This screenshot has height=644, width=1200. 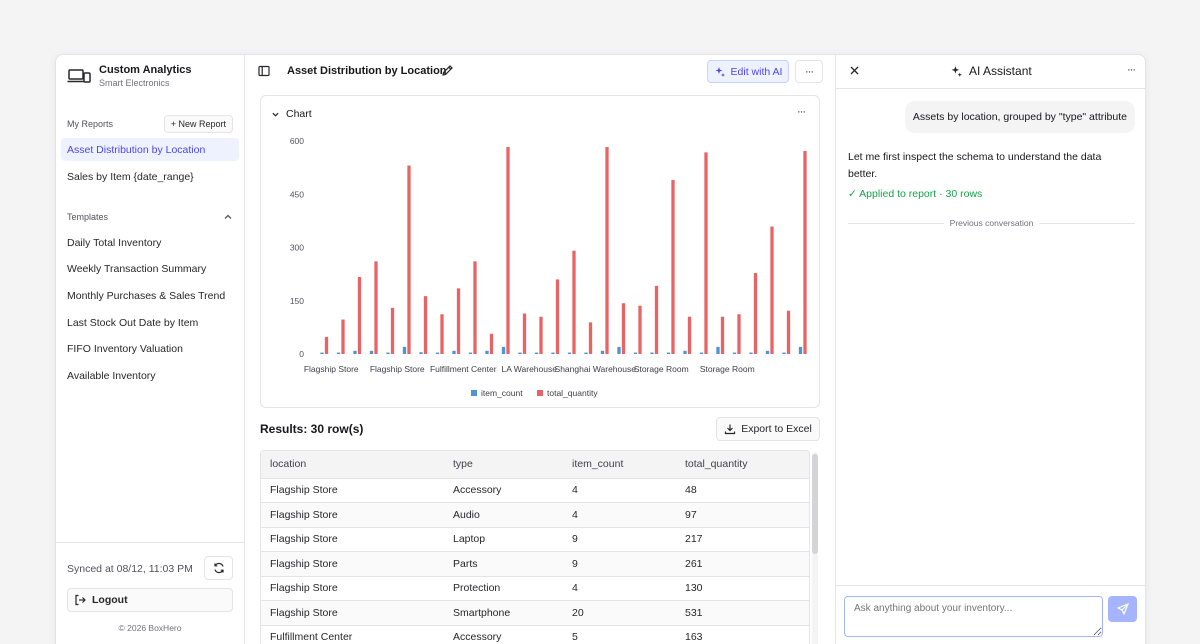 I want to click on column-header-total-quantity: total_quantity, so click(x=742, y=465).